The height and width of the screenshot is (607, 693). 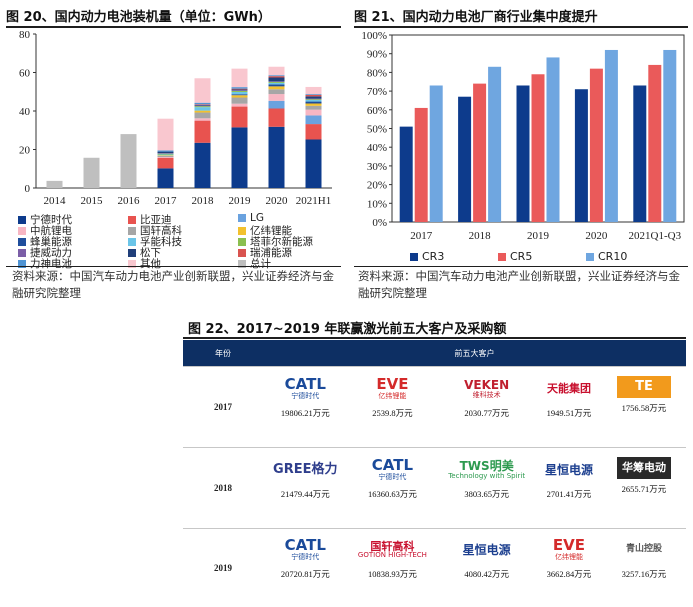 What do you see at coordinates (479, 153) in the screenshot?
I see `bar-CR5-2018` at bounding box center [479, 153].